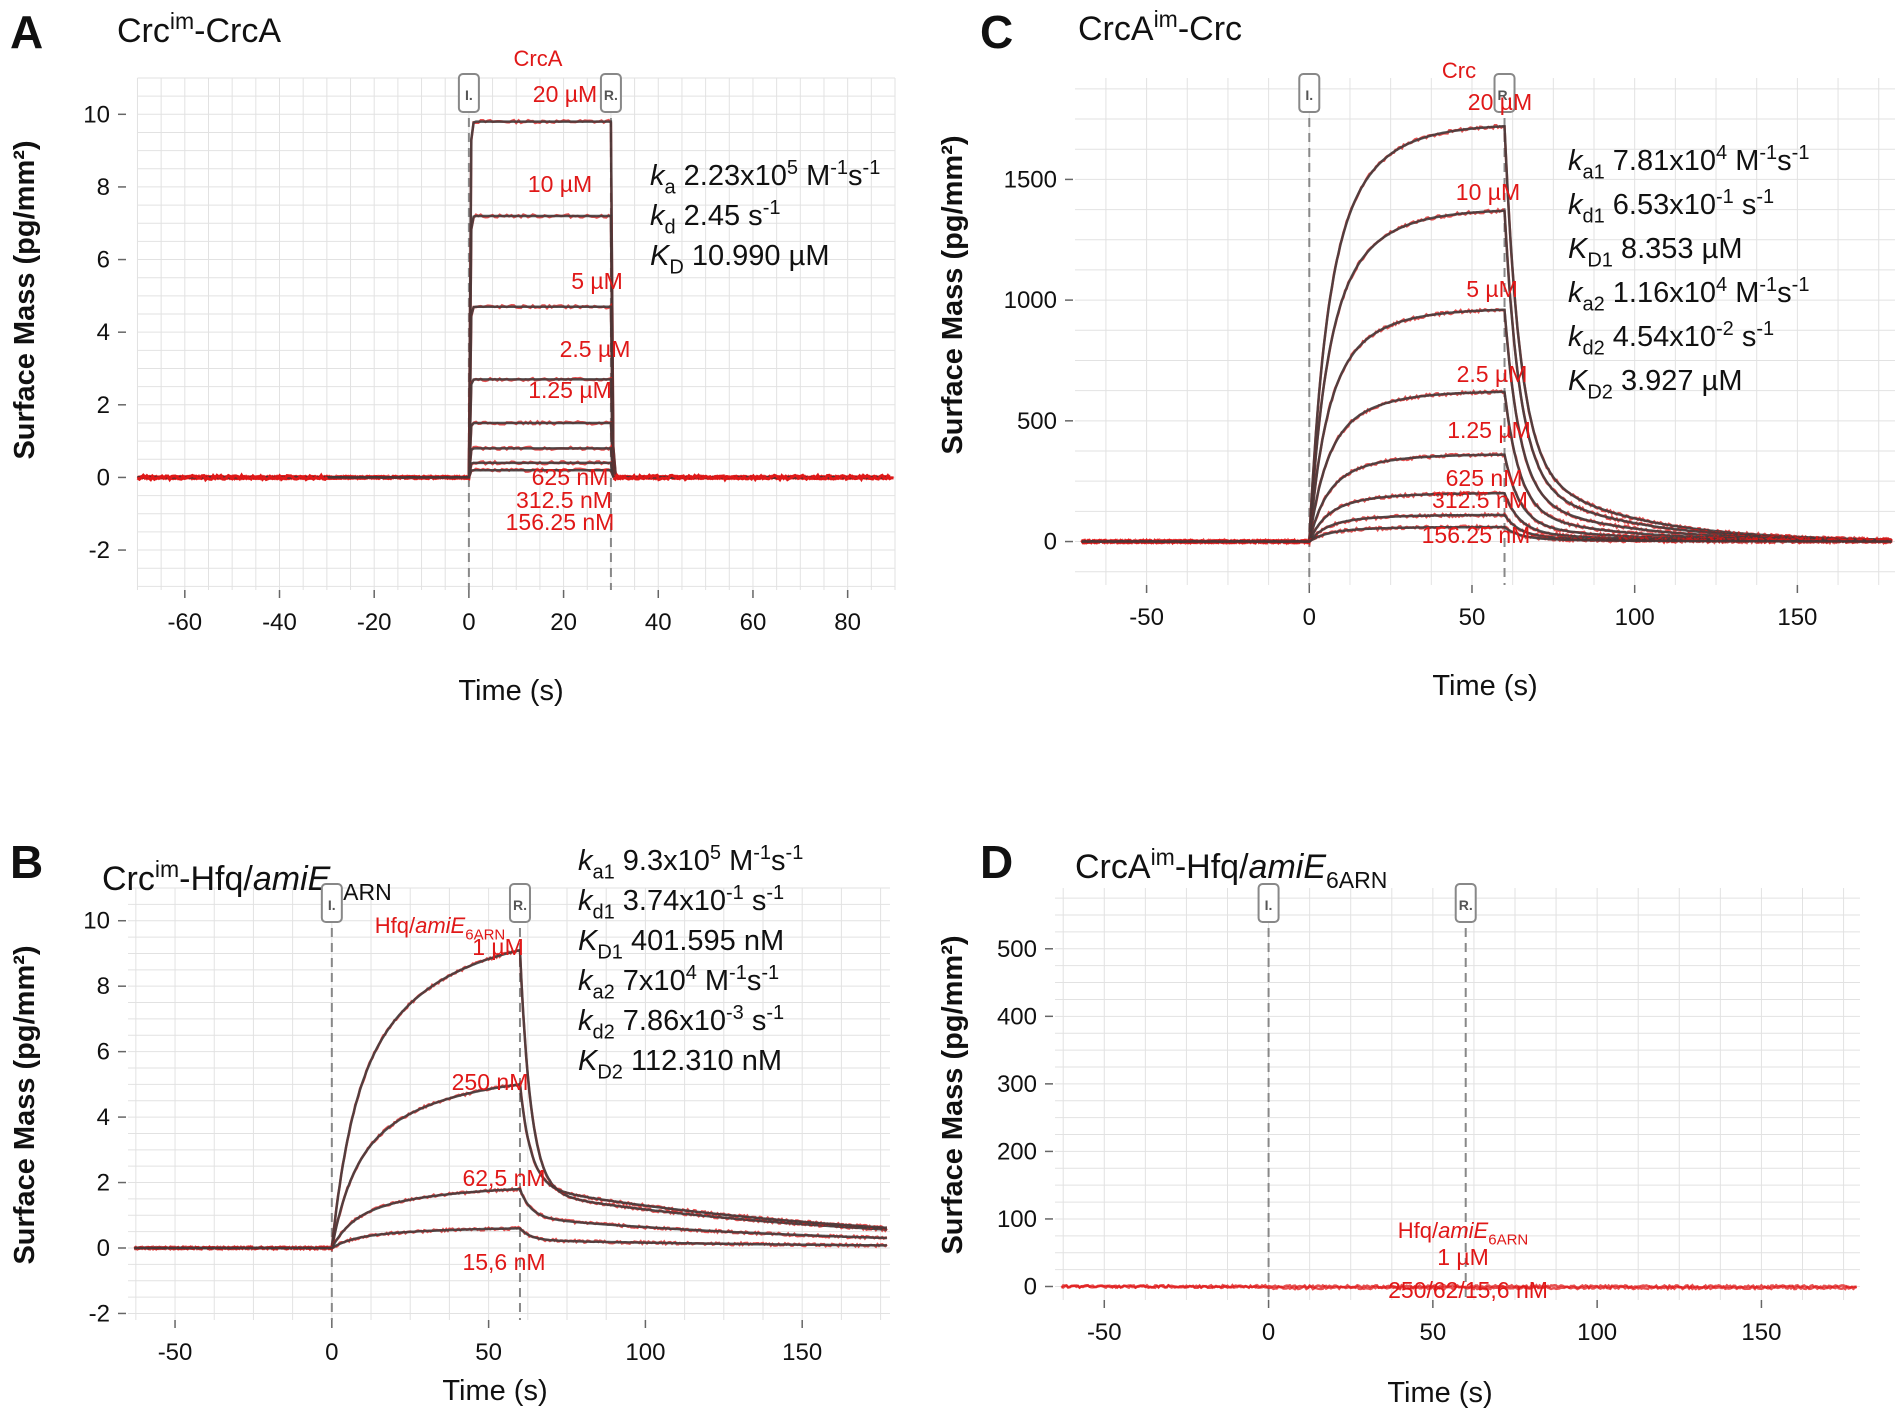  I want to click on series-label: 156.25 nM, so click(560, 522).